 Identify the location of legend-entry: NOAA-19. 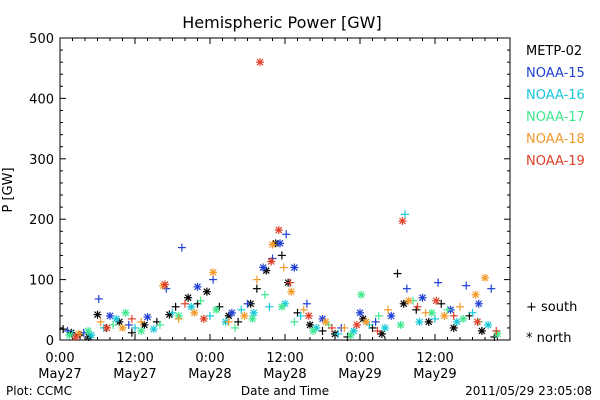
(555, 161).